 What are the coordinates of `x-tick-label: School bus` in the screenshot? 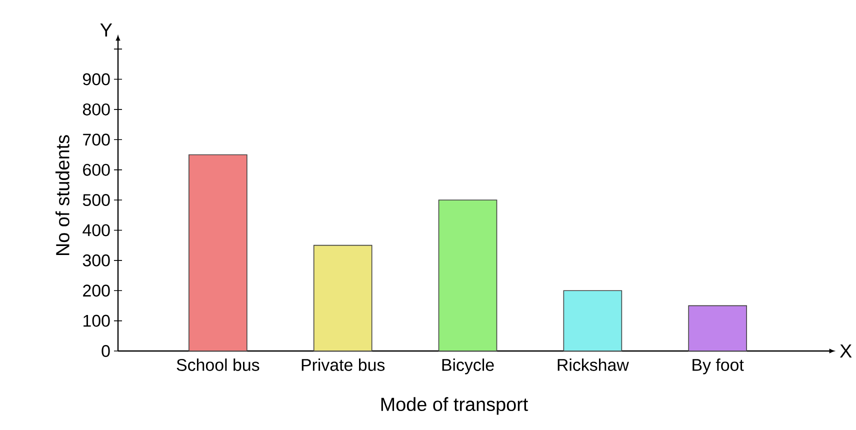 It's located at (218, 364).